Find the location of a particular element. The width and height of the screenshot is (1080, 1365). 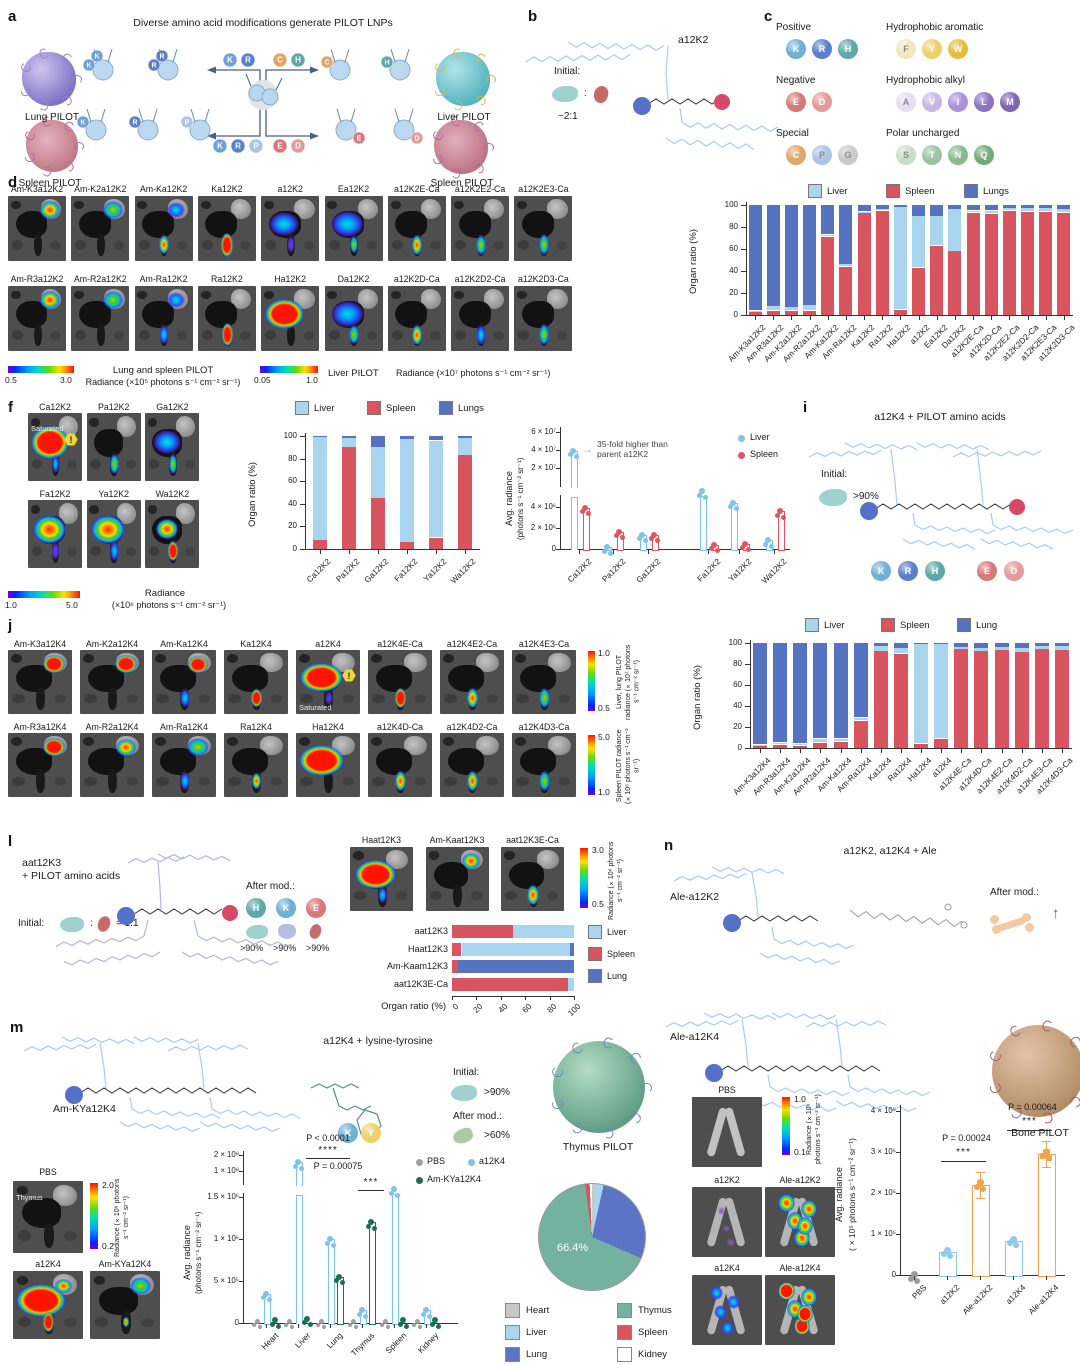

colorbar-min: 1.0 is located at coordinates (604, 792).